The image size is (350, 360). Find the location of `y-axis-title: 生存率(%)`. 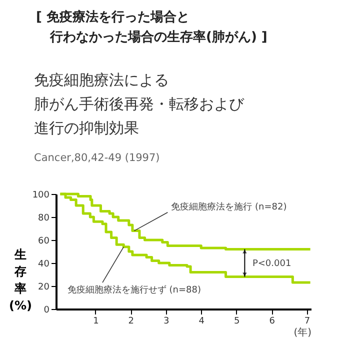

y-axis-title: 生存率(%) is located at coordinates (20, 280).